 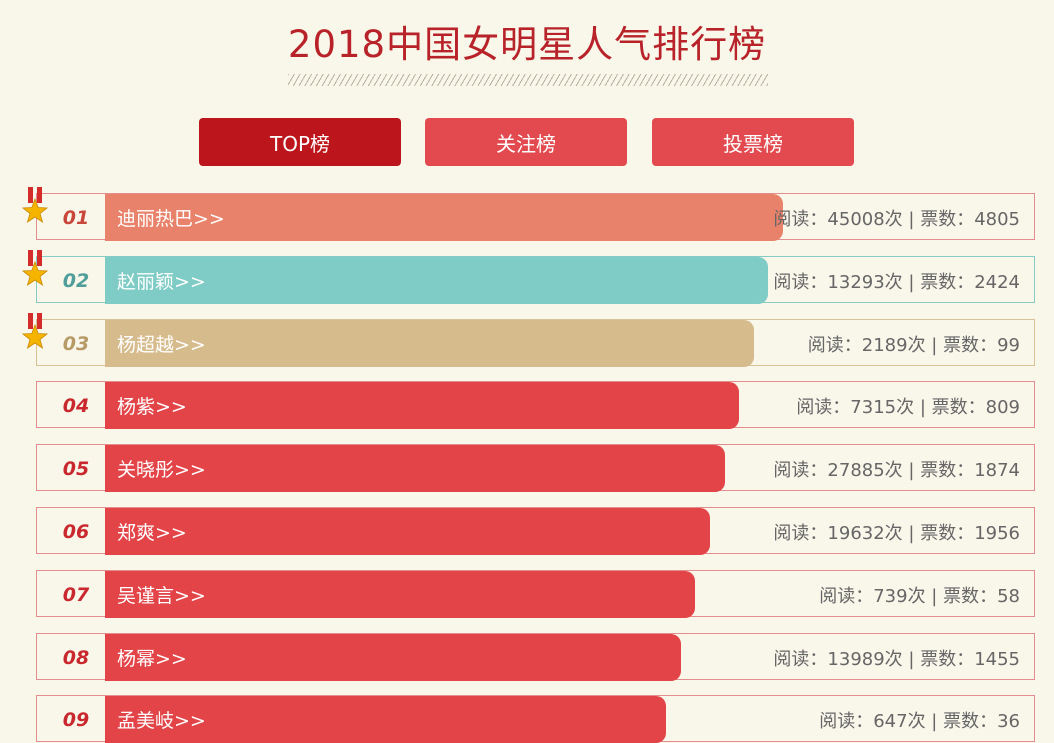 I want to click on ranking-row: 07 吴谨言>> 阅读：739次 | 票数：58, so click(x=535, y=594).